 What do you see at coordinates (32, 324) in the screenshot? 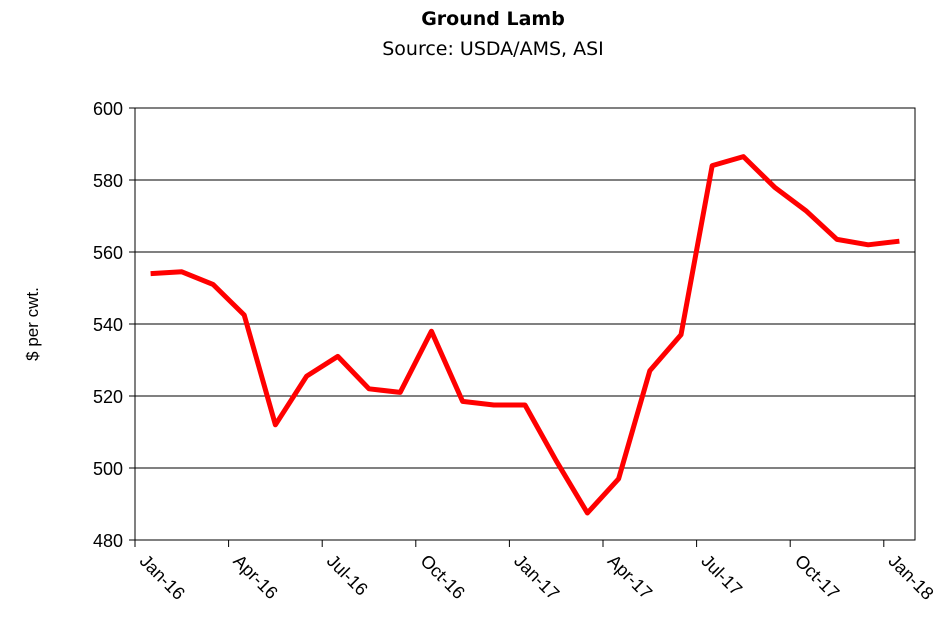
I see `y-axis-label: $ per cwt.` at bounding box center [32, 324].